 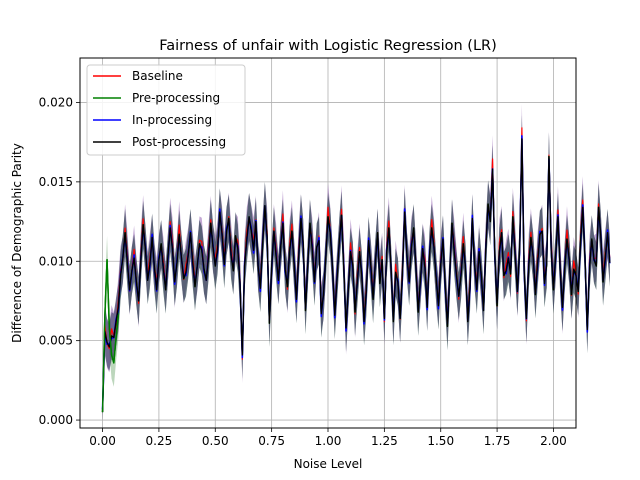 What do you see at coordinates (17, 243) in the screenshot?
I see `y-axis-label: Difference of Demographic Parity` at bounding box center [17, 243].